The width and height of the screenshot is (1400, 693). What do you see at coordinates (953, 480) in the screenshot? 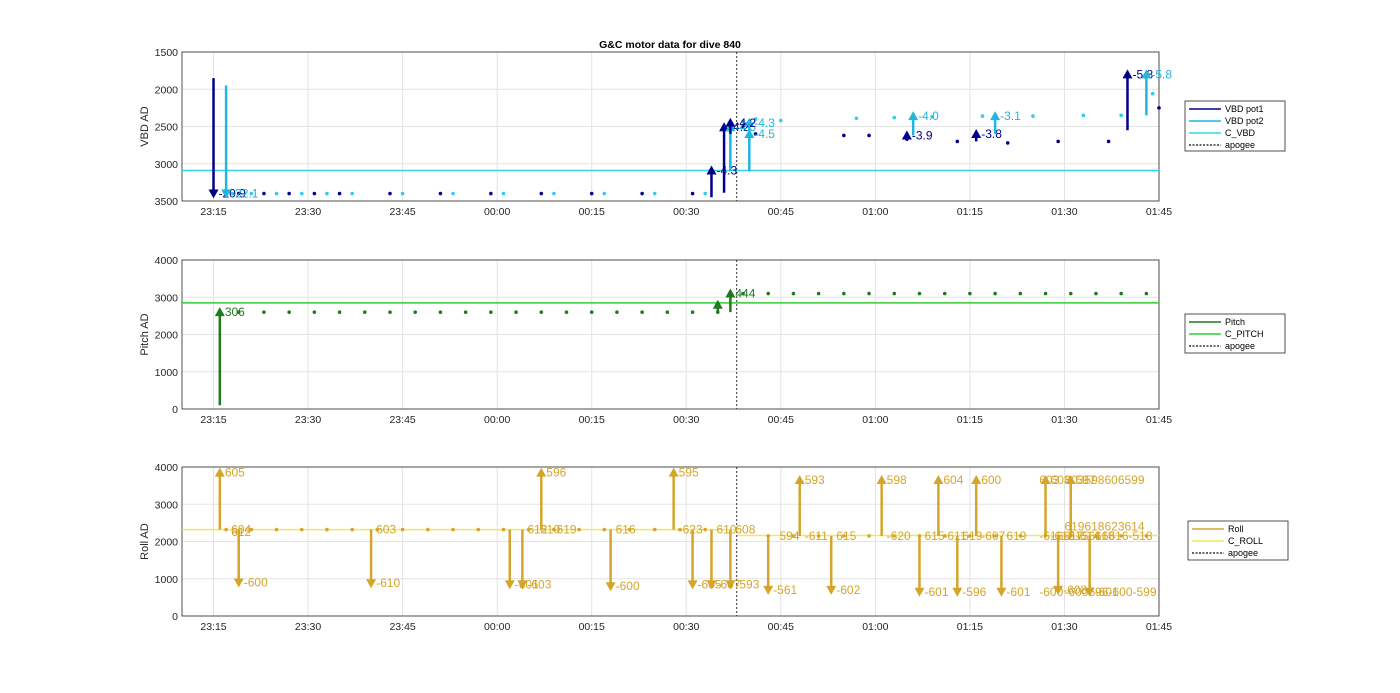
I see `move-label: 604` at bounding box center [953, 480].